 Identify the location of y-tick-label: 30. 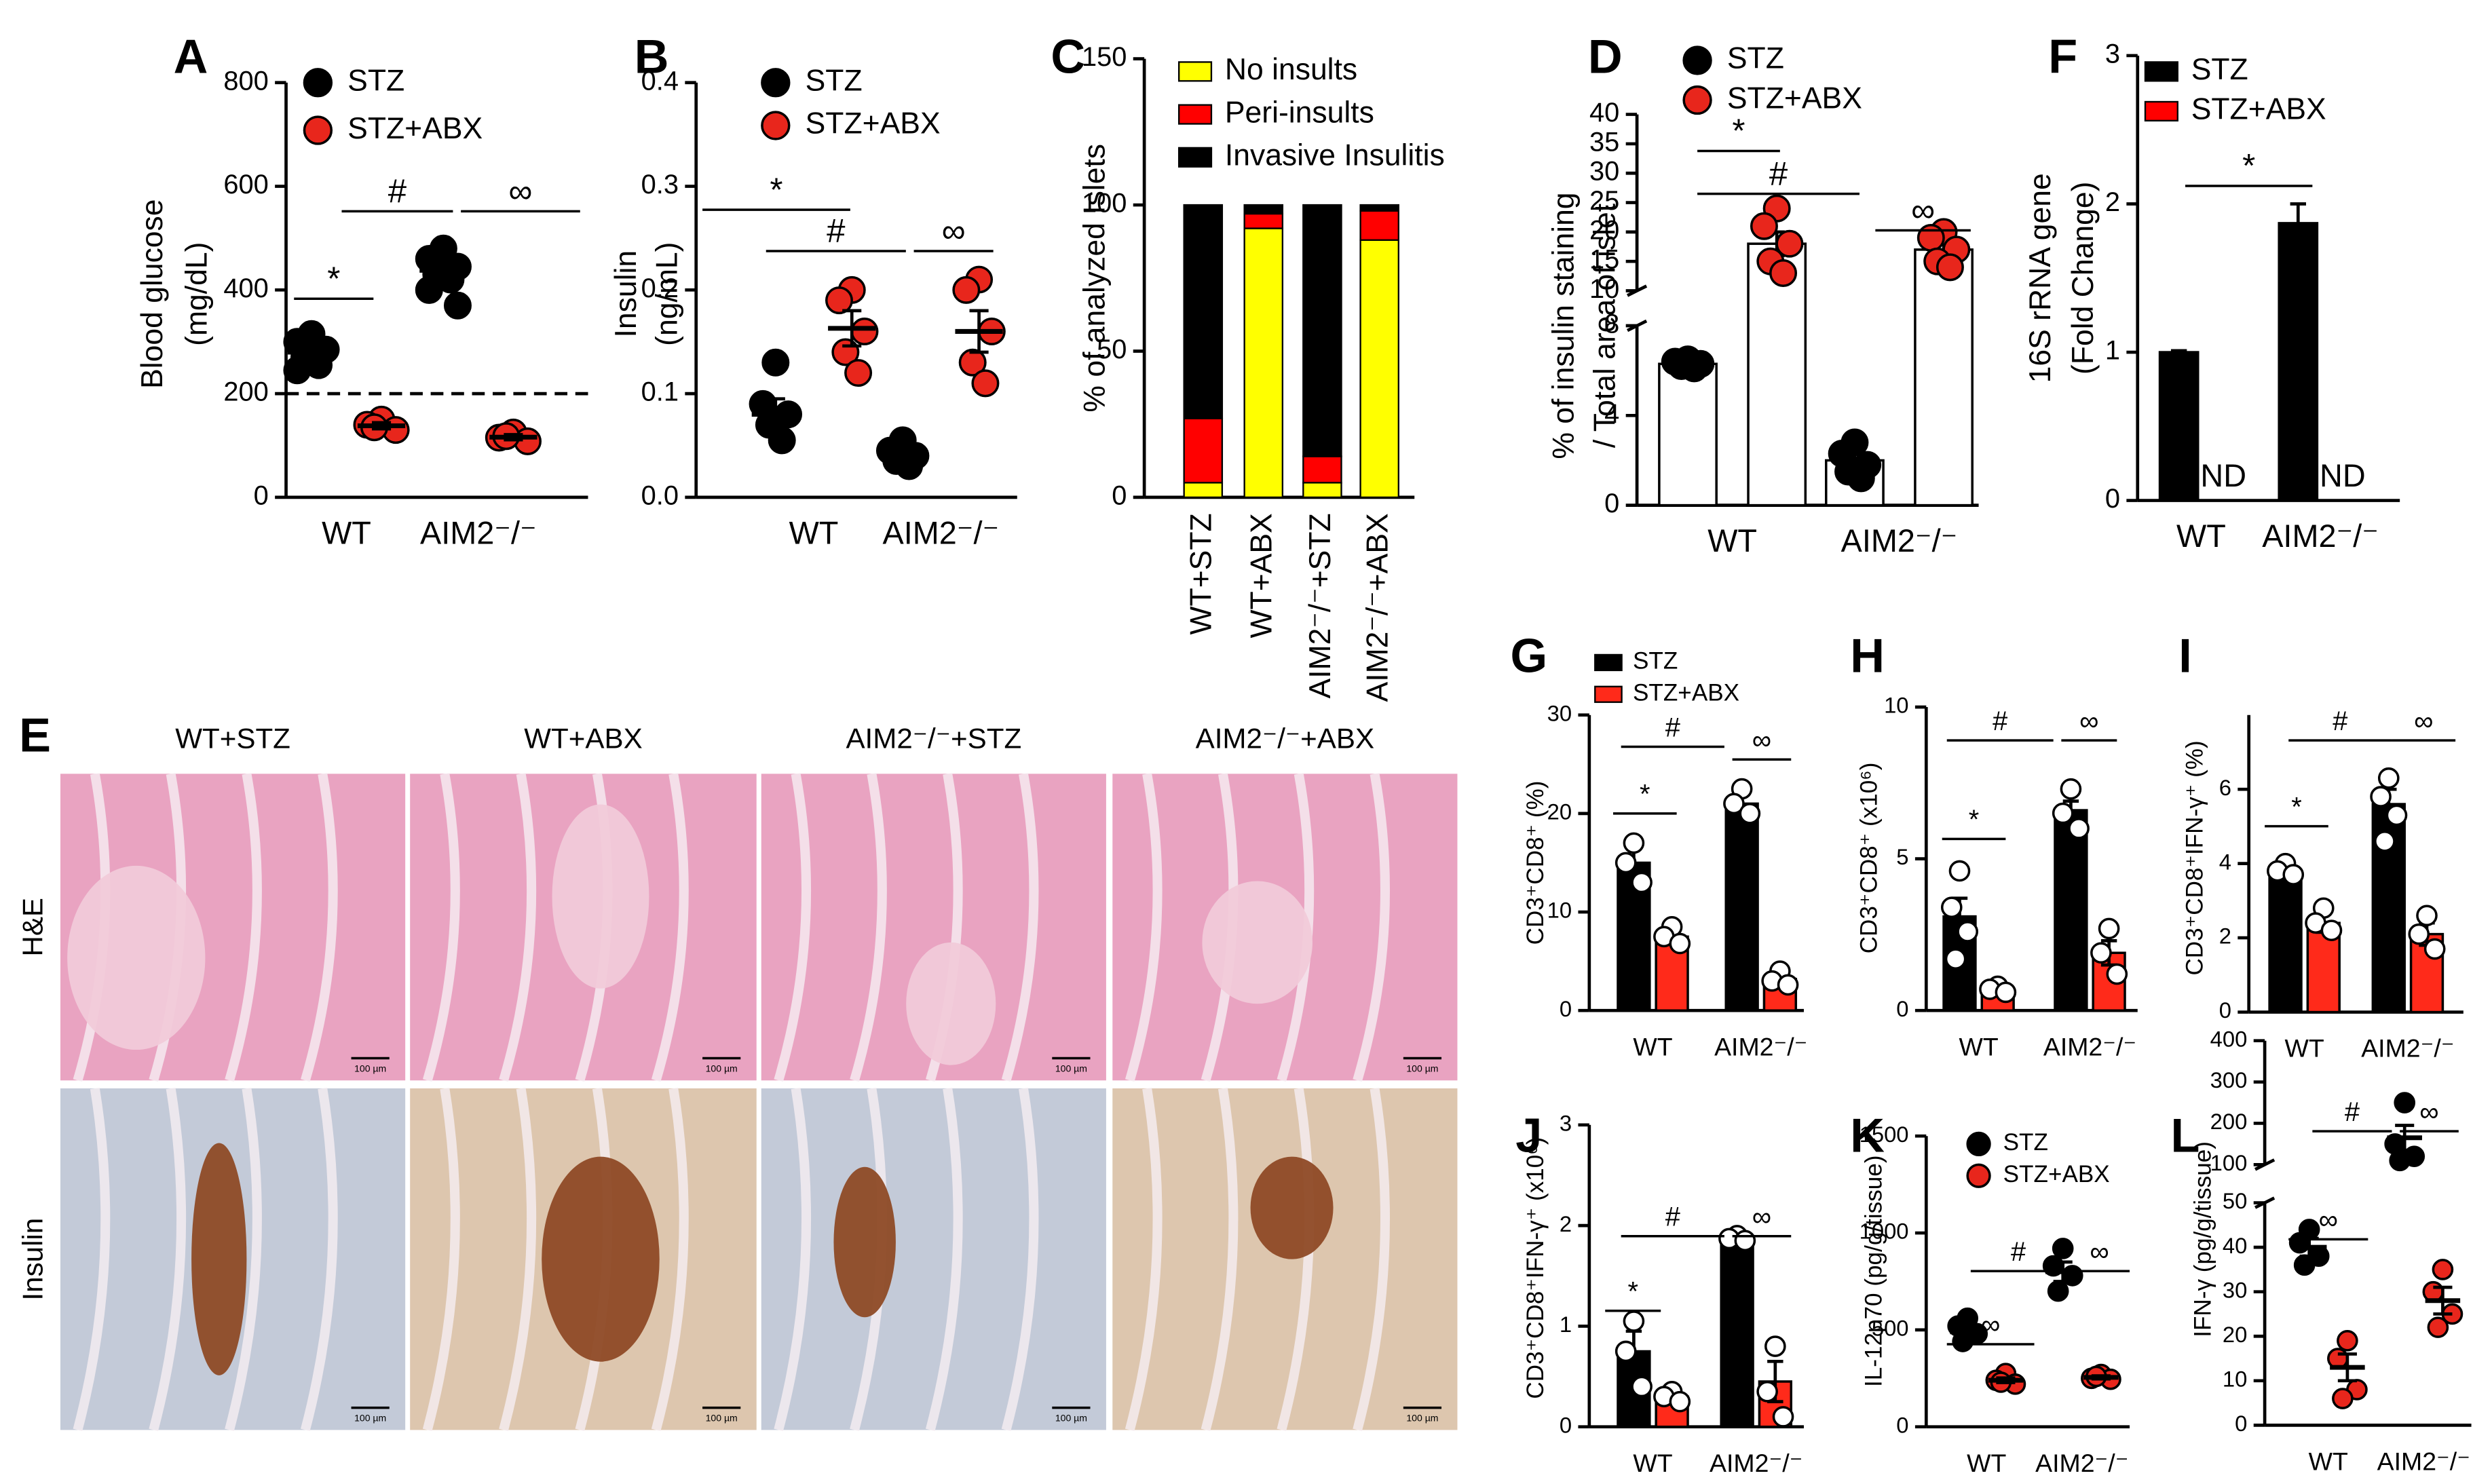
(2235, 1289).